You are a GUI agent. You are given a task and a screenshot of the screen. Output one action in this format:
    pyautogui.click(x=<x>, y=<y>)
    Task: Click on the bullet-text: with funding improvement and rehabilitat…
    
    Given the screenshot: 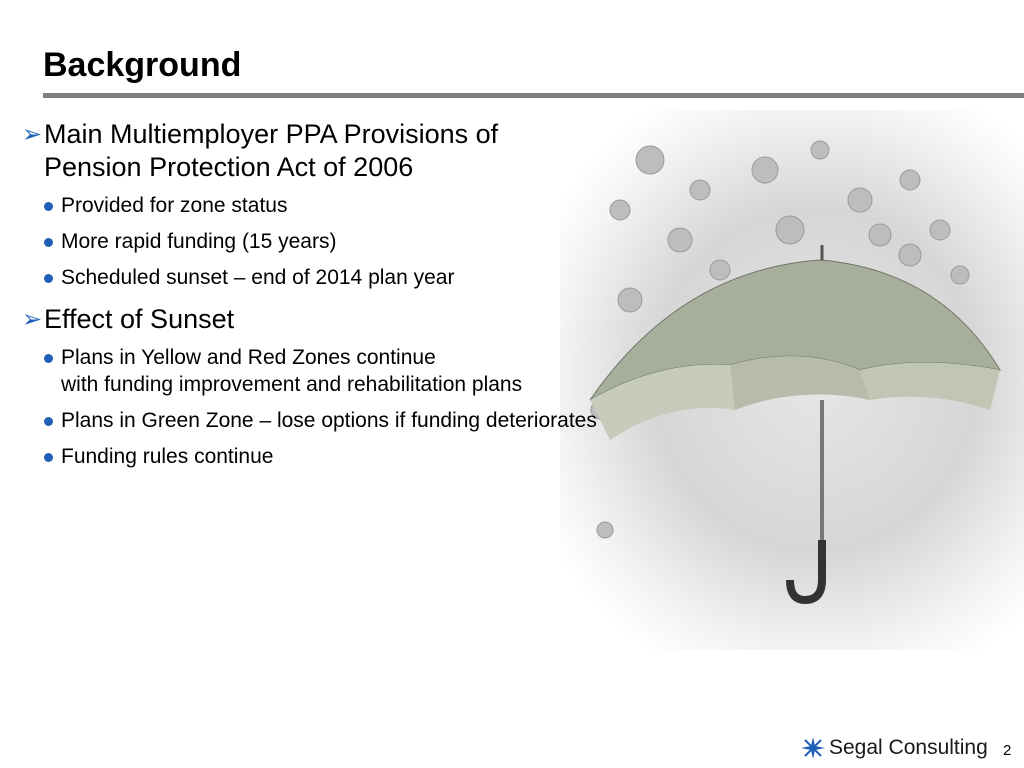 What is the action you would take?
    pyautogui.click(x=292, y=384)
    